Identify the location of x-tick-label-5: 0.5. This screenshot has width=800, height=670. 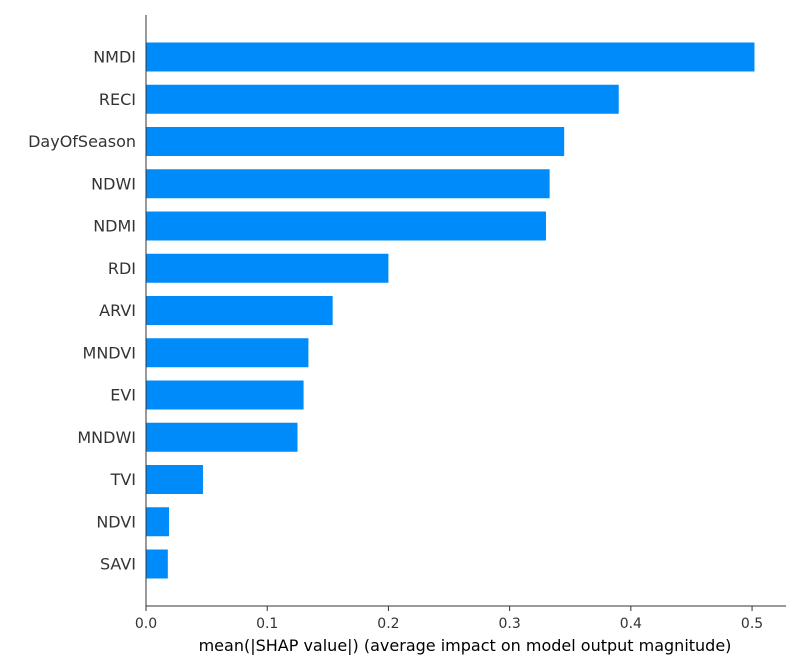
(752, 624).